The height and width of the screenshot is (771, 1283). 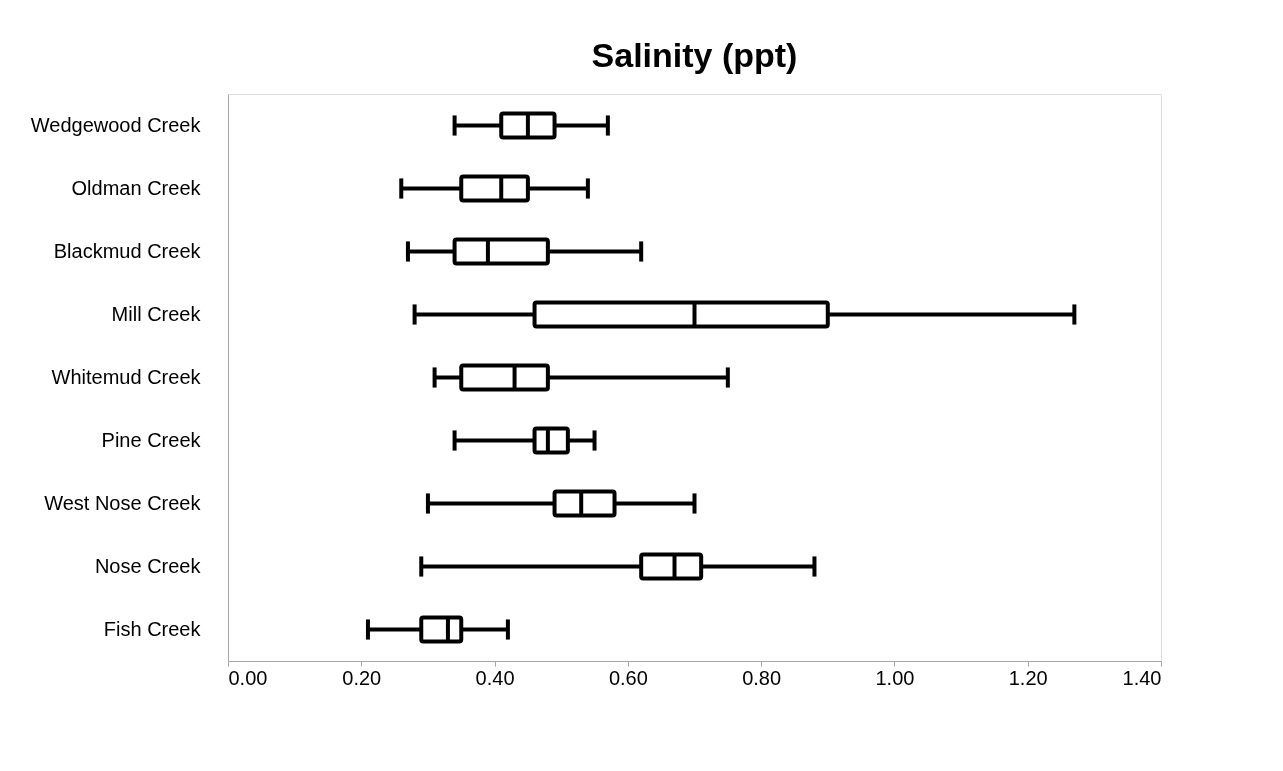 I want to click on x-tick-label: 1.20, so click(x=1028, y=677).